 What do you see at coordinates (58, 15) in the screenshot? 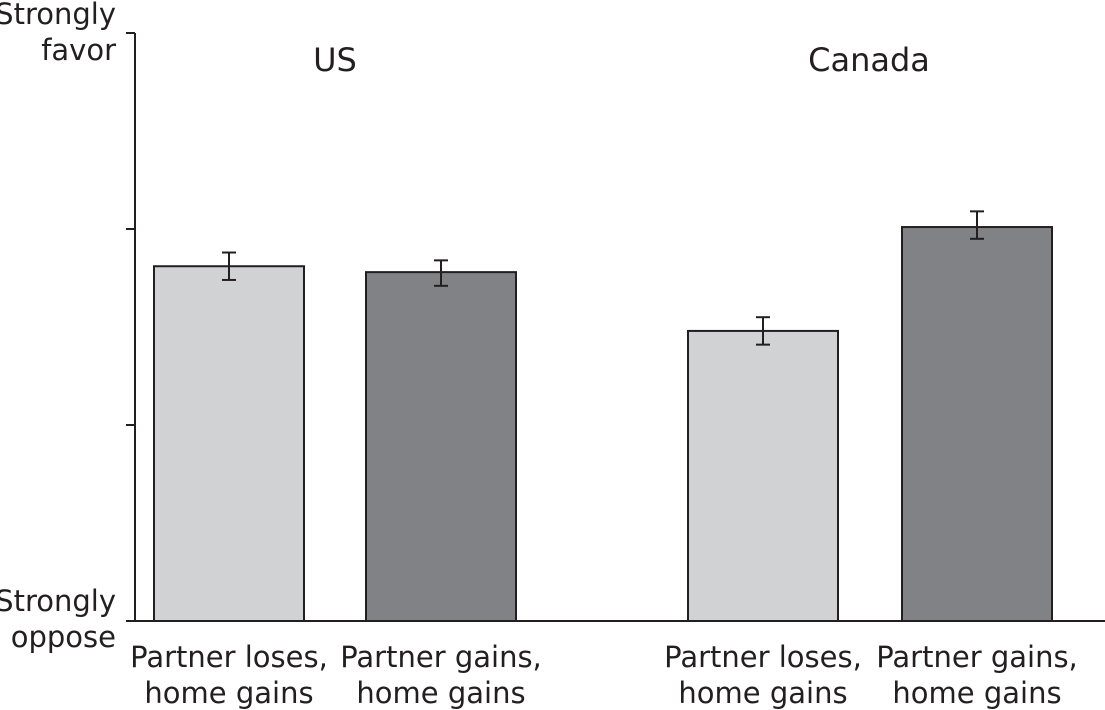
I see `y-top-label-line-1: Strongly` at bounding box center [58, 15].